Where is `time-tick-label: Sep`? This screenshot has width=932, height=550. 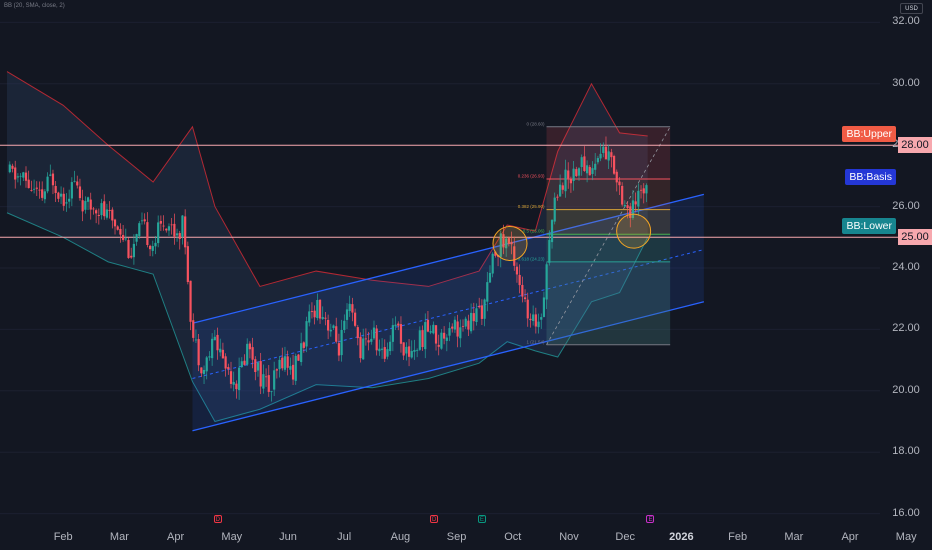
time-tick-label: Sep is located at coordinates (456, 537).